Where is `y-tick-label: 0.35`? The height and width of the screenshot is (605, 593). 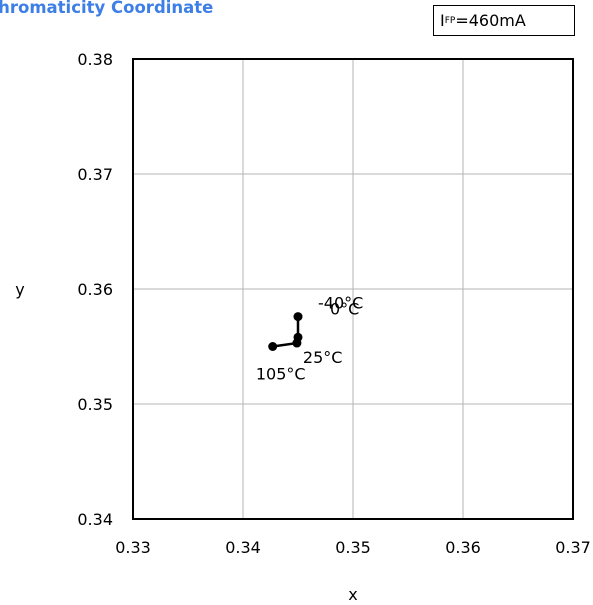 y-tick-label: 0.35 is located at coordinates (95, 404).